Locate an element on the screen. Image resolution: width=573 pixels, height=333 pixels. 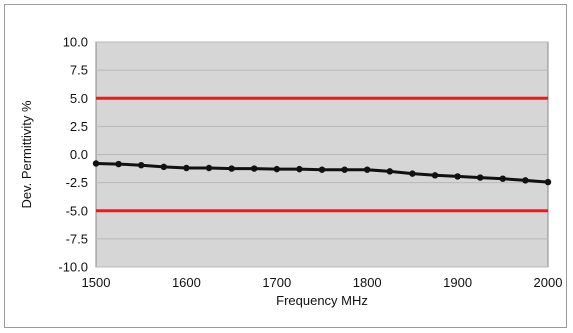
y-tick-label: 2.5 is located at coordinates (79, 126).